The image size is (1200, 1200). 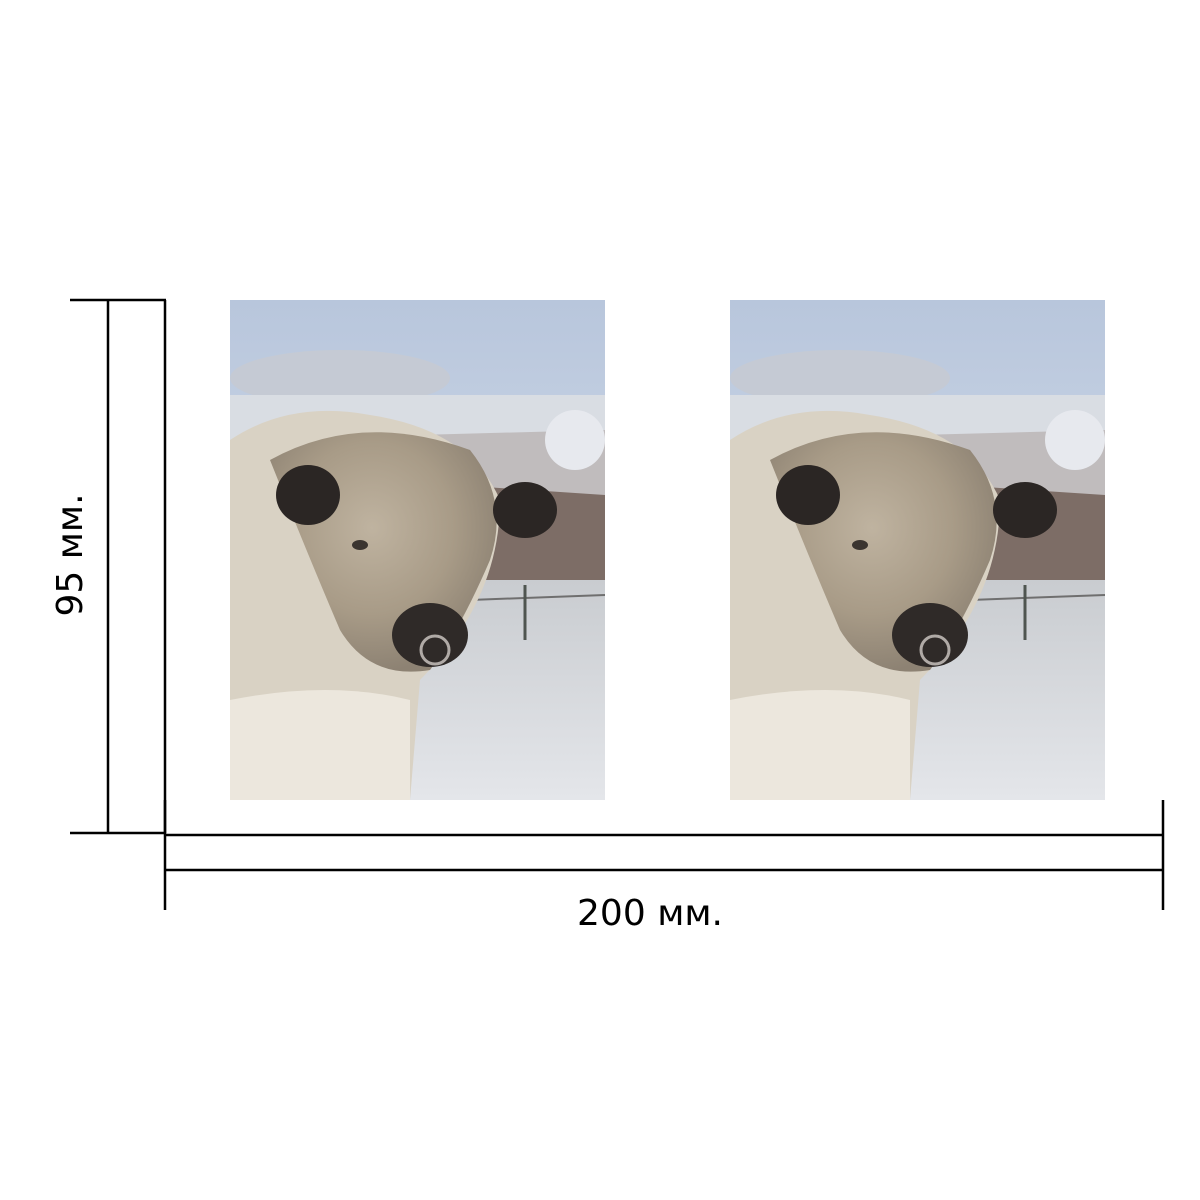 I want to click on width-dimension: 200 мм., so click(x=664, y=867).